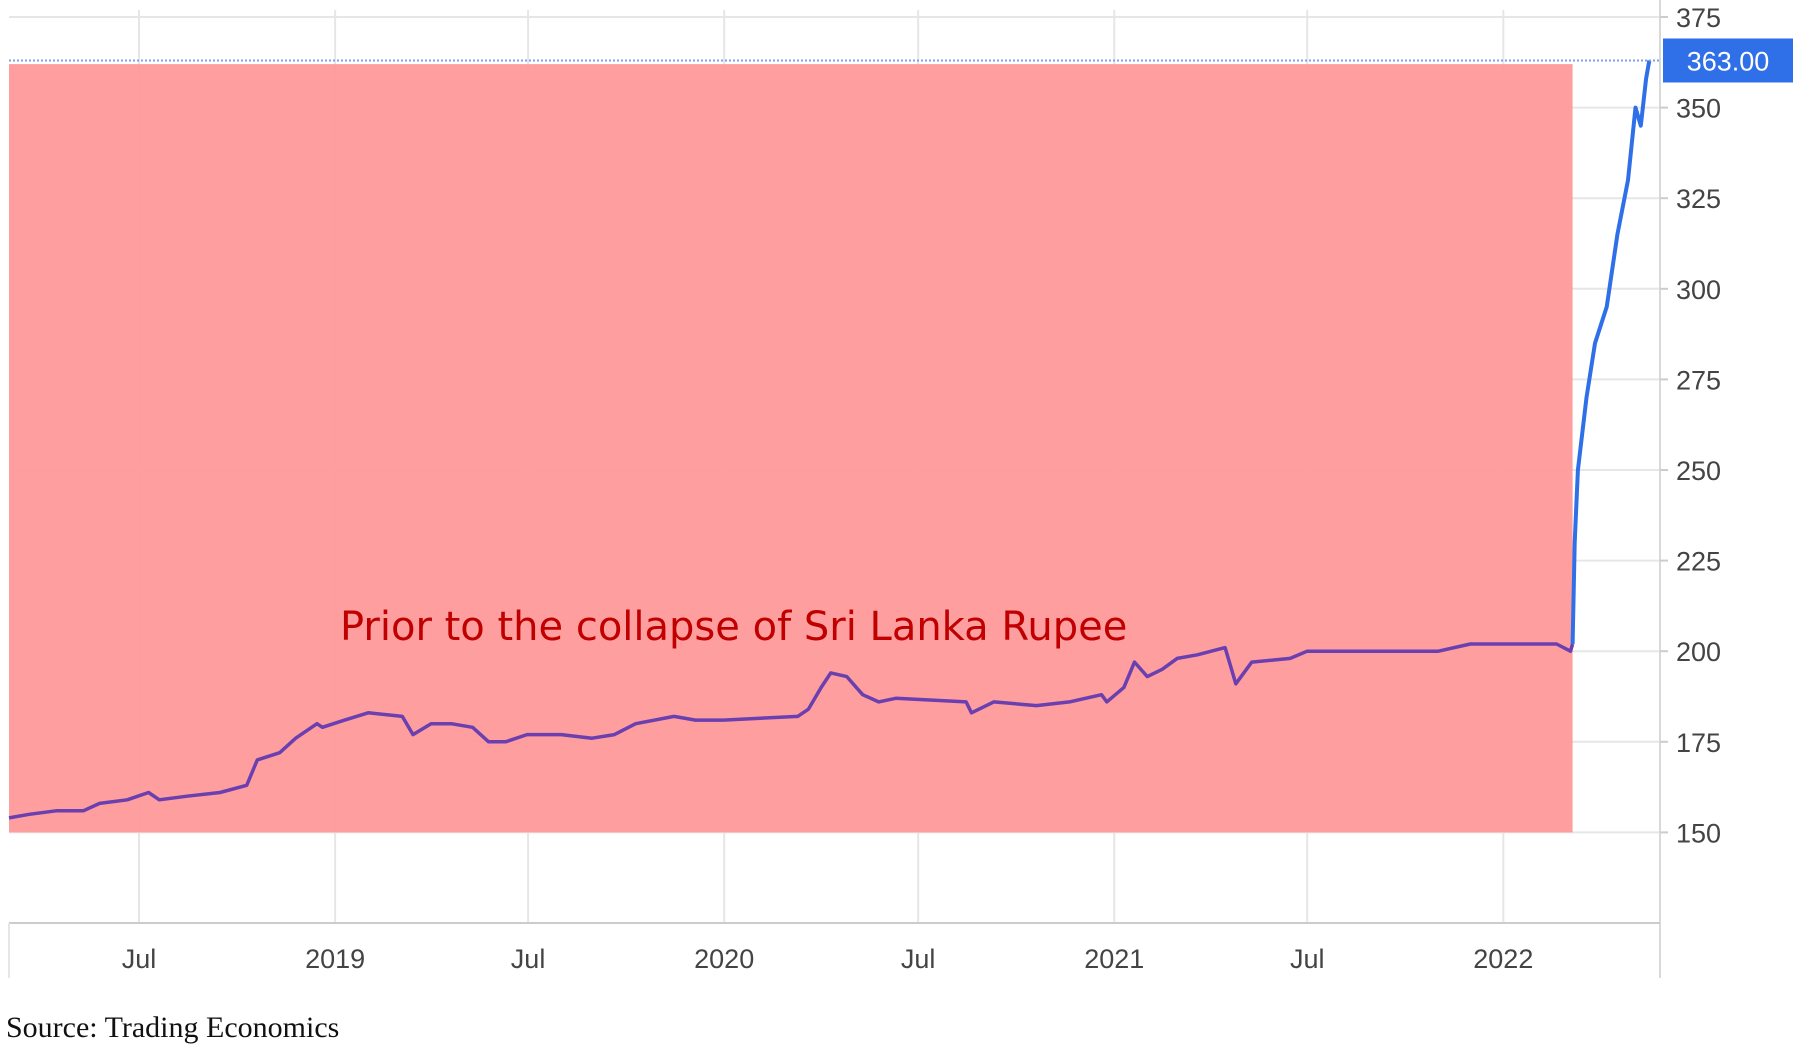  I want to click on source-caption: Source: Trading Economics, so click(173, 1027).